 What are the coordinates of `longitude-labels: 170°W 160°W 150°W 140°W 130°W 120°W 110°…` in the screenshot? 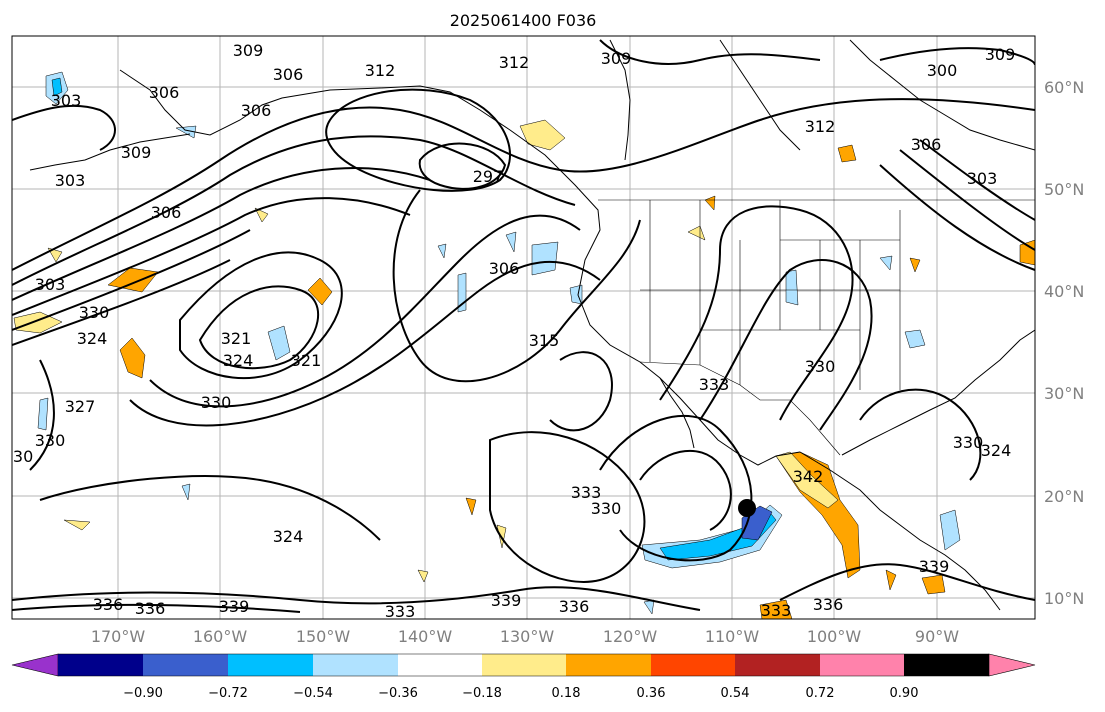 It's located at (525, 636).